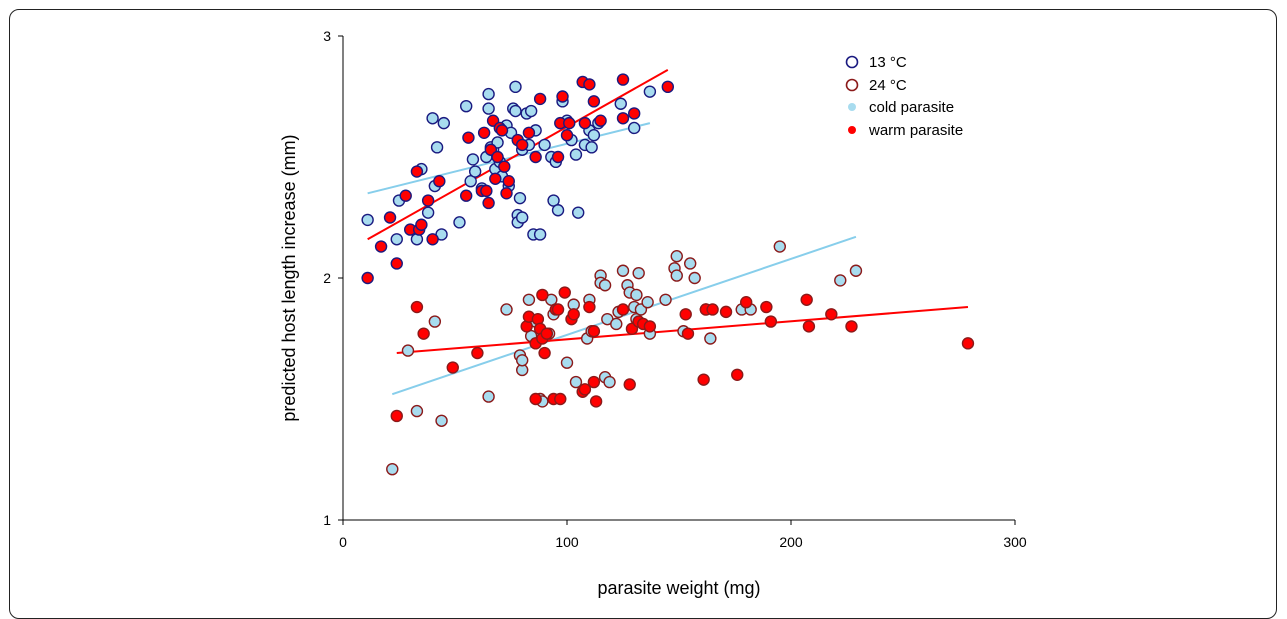  I want to click on y-tick-label: 3, so click(327, 36).